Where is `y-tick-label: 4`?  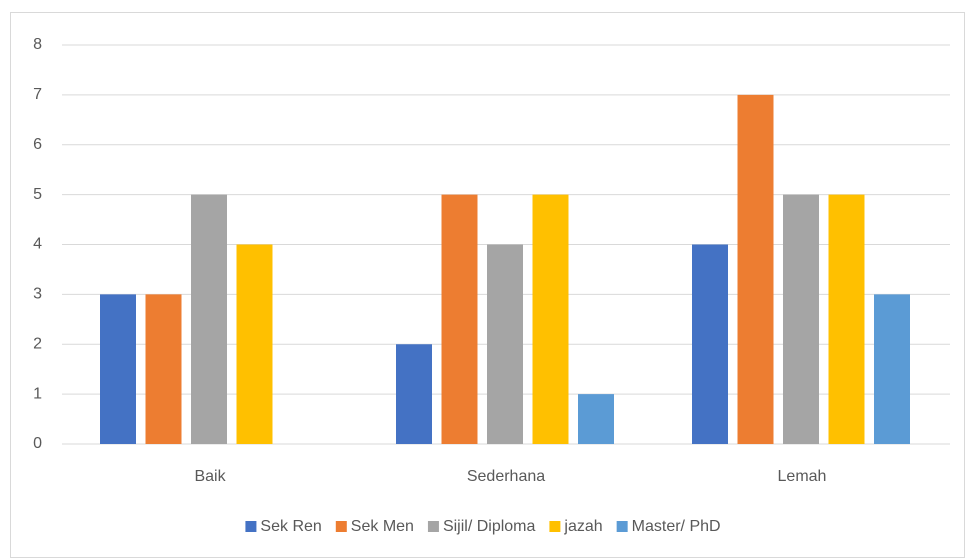
y-tick-label: 4 is located at coordinates (37, 244).